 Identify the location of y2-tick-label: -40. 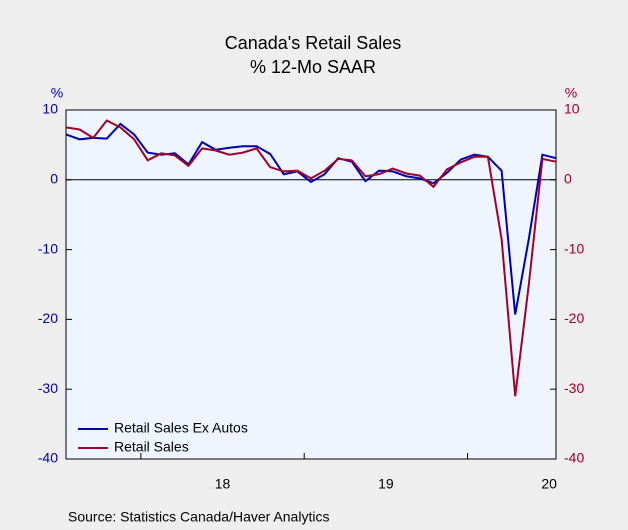
(574, 458).